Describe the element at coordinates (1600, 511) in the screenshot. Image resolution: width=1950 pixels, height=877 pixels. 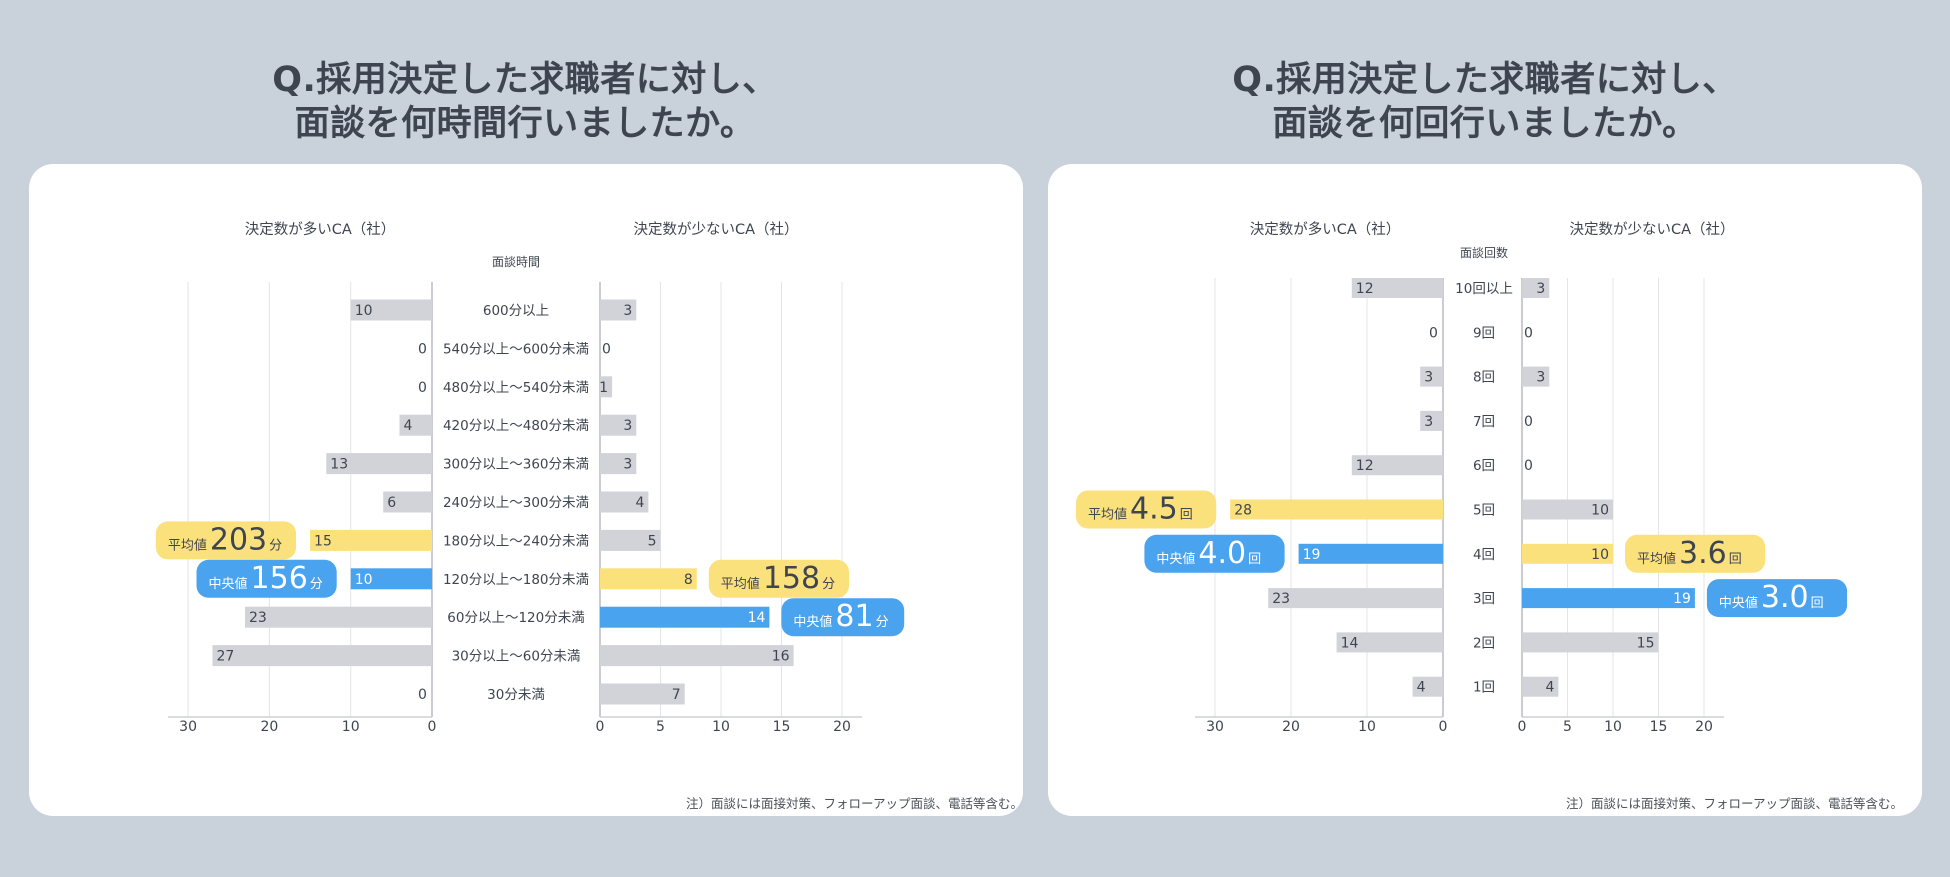
I see `bar-value-label-right: 10` at that location.